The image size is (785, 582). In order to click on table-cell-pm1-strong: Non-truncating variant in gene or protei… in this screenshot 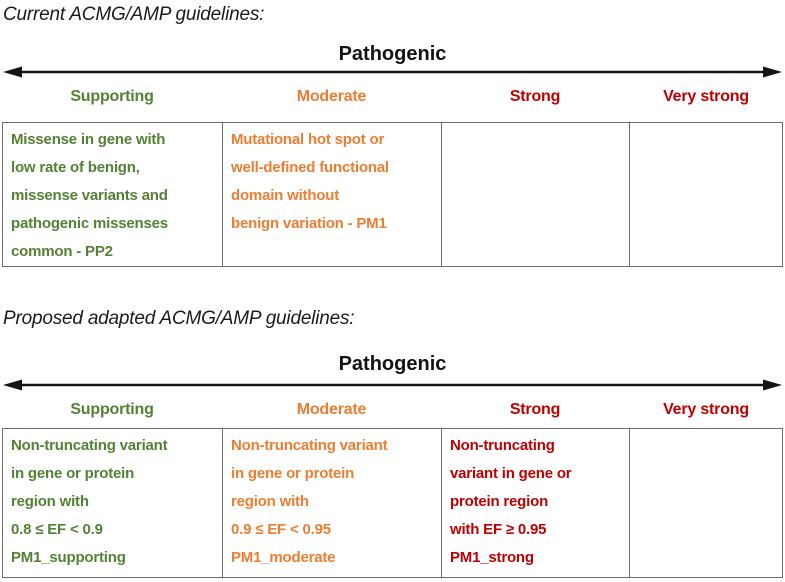, I will do `click(536, 503)`.